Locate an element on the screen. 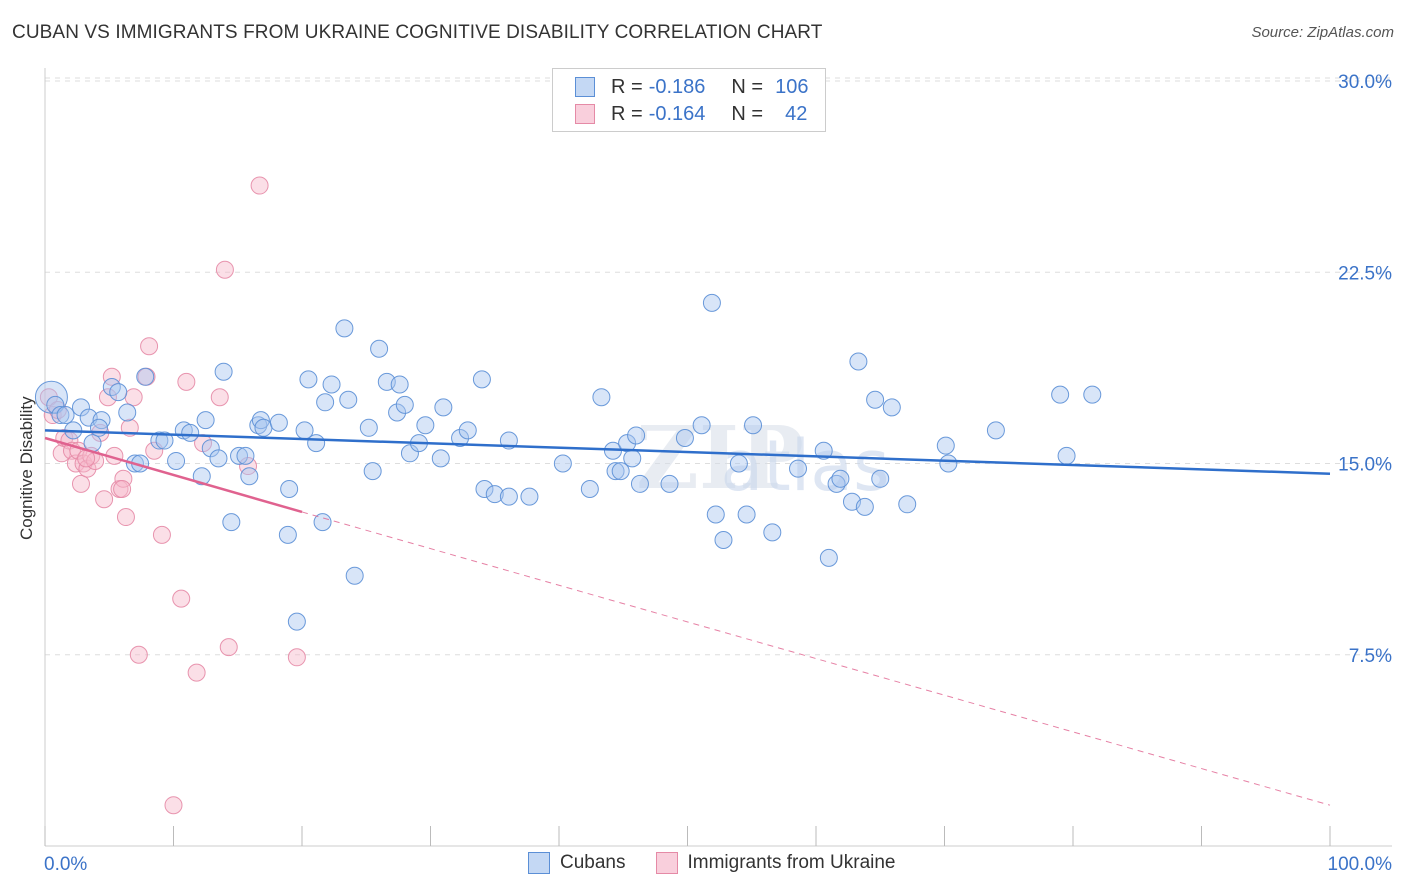 Image resolution: width=1406 pixels, height=892 pixels. x-tick-label: 100.0% is located at coordinates (1360, 864).